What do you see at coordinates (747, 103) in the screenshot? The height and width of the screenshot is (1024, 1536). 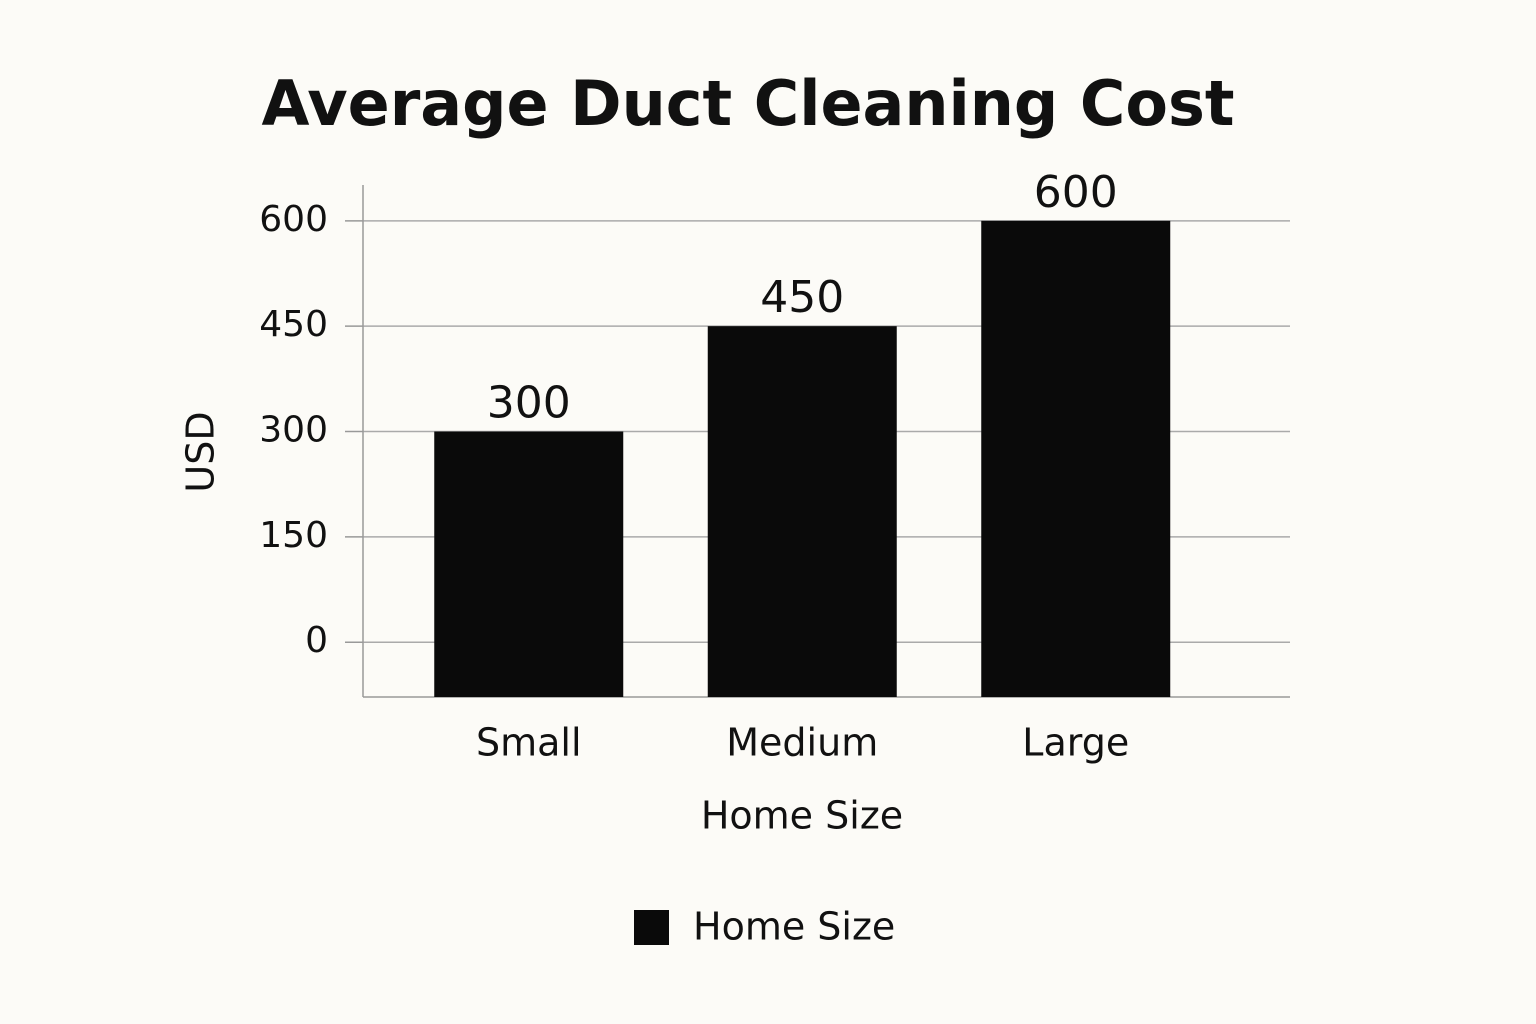 I see `chart-title: Average Duct Cleaning Cost` at bounding box center [747, 103].